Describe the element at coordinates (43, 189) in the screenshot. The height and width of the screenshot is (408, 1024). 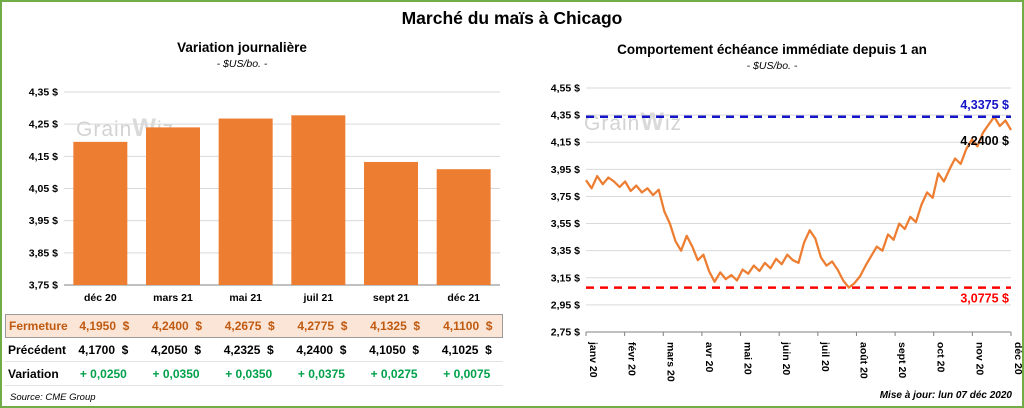
I see `y-tick-label: 4,05 $` at that location.